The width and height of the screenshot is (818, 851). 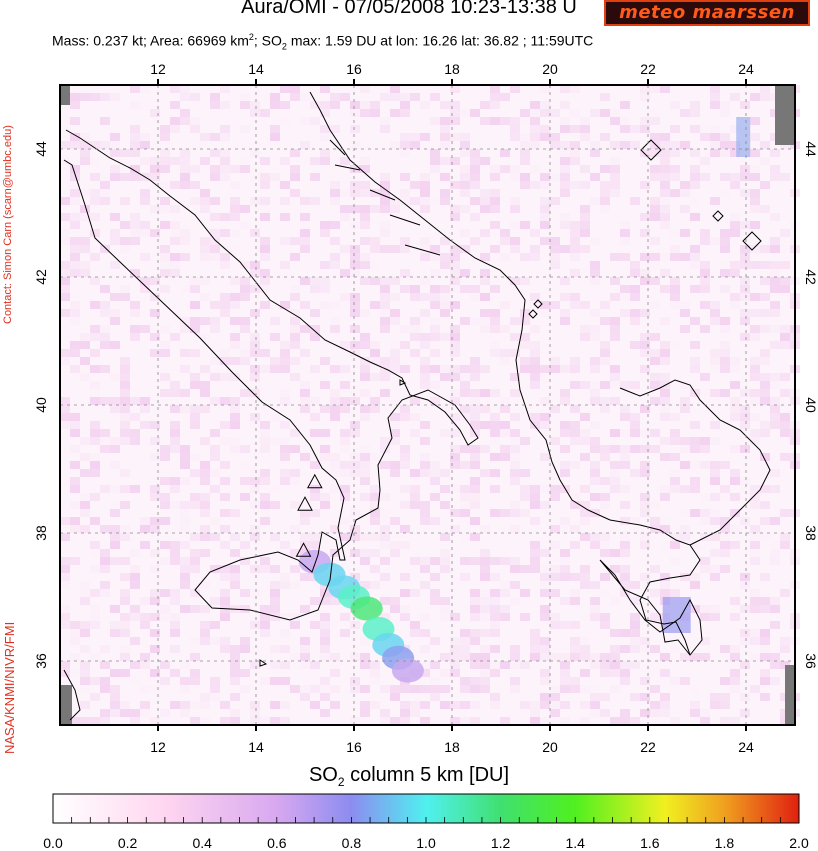 I want to click on colorbar-tick-label: 1.4, so click(x=575, y=843).